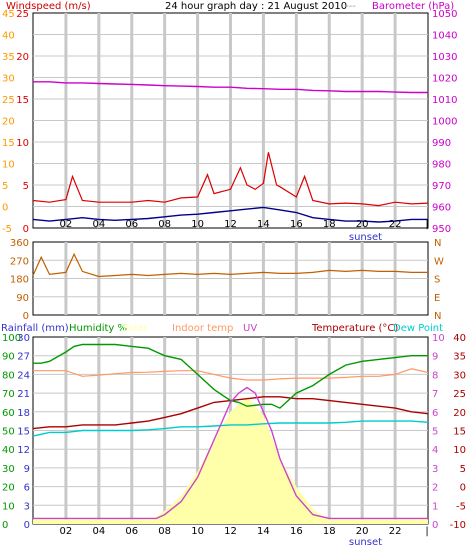 The image size is (468, 557). What do you see at coordinates (23, 338) in the screenshot?
I see `rainfall-axis-tick: 30` at bounding box center [23, 338].